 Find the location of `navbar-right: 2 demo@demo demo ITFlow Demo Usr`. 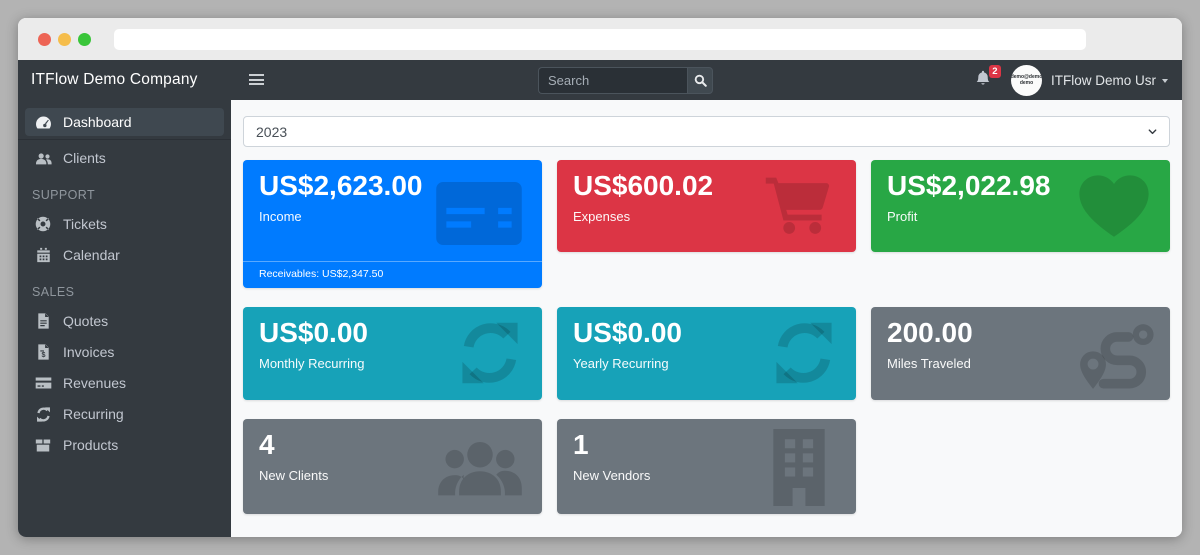

navbar-right: 2 demo@demo demo ITFlow Demo Usr is located at coordinates (1071, 80).